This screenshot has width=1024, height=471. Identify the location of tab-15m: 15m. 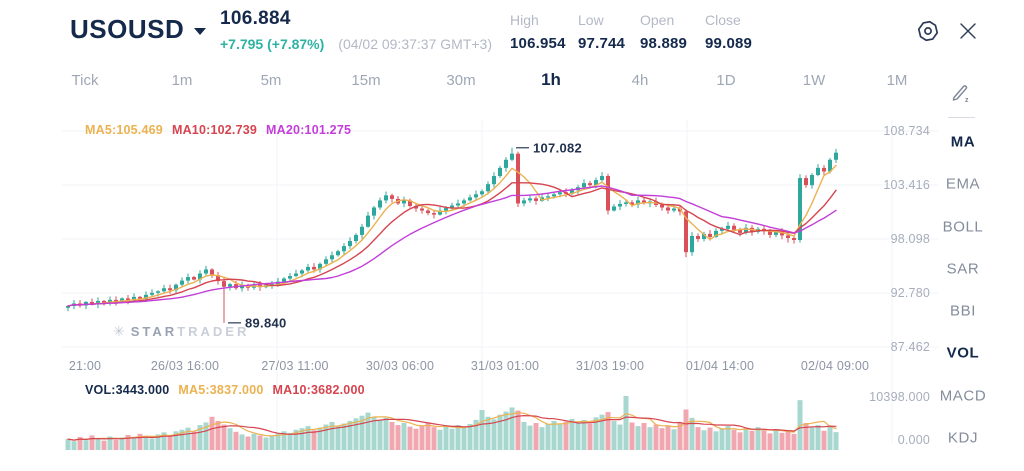
(366, 80).